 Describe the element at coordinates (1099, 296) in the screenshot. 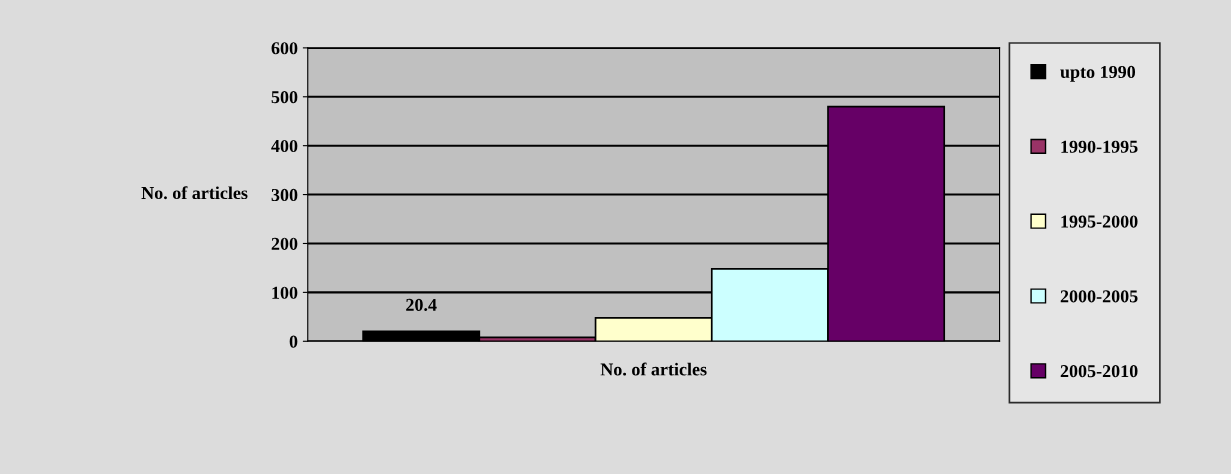

I see `legend-label: 2000-2005` at that location.